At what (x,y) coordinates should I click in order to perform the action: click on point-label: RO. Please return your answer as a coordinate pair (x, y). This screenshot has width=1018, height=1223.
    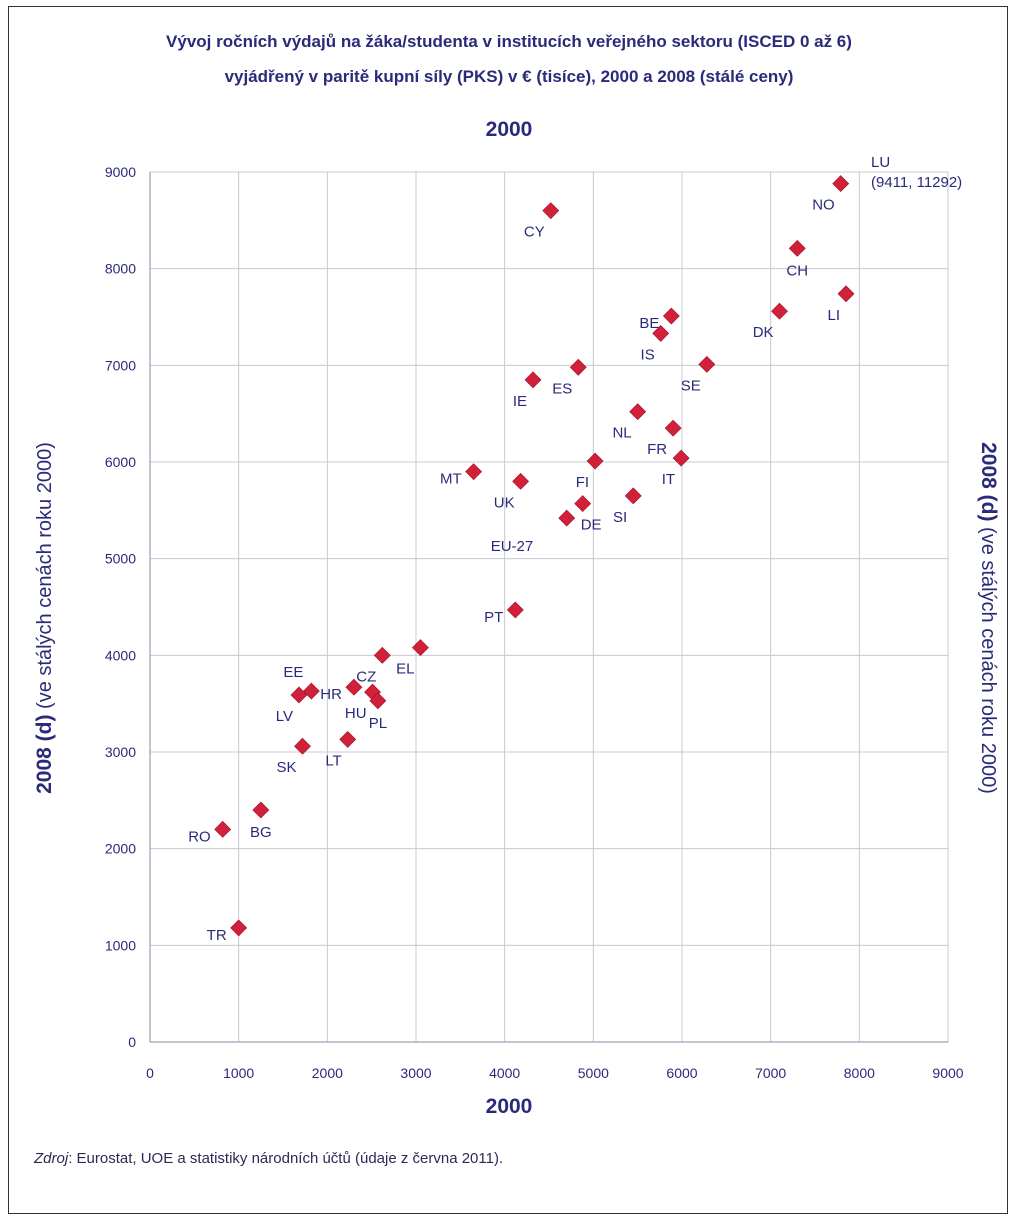
    Looking at the image, I should click on (199, 836).